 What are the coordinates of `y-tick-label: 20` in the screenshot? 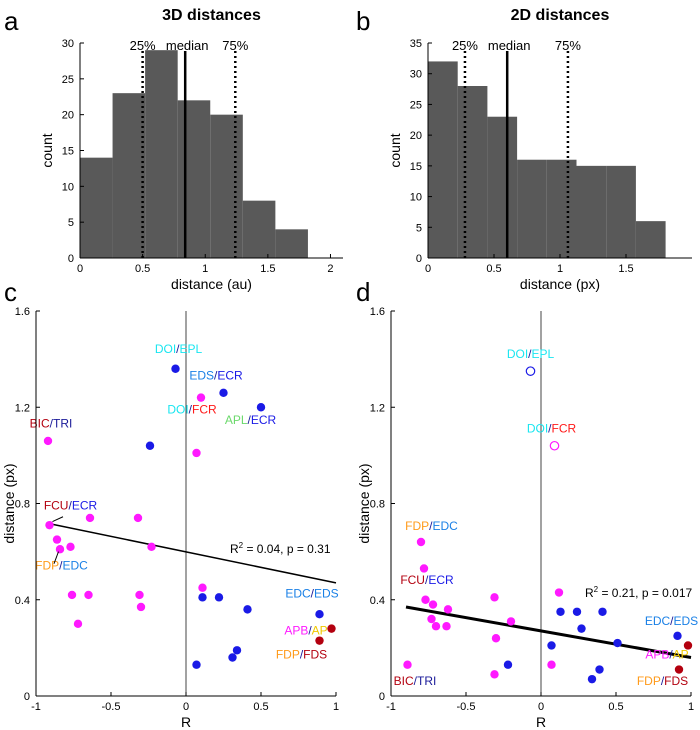 It's located at (416, 136).